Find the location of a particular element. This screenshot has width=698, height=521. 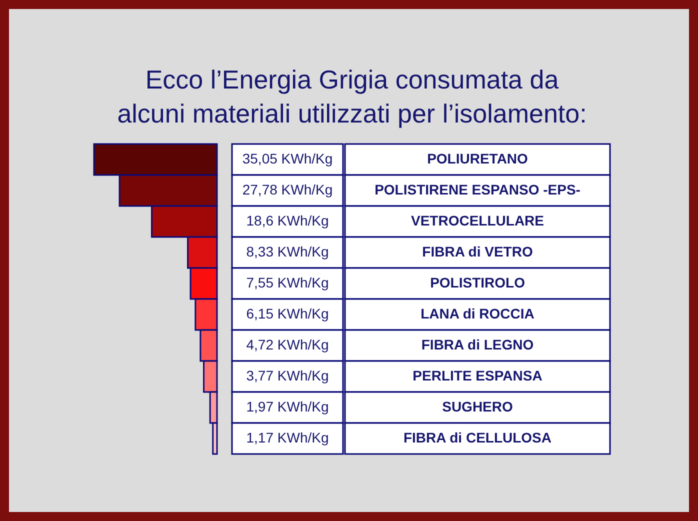

data-label: 3,77 KWh/Kg is located at coordinates (287, 376).